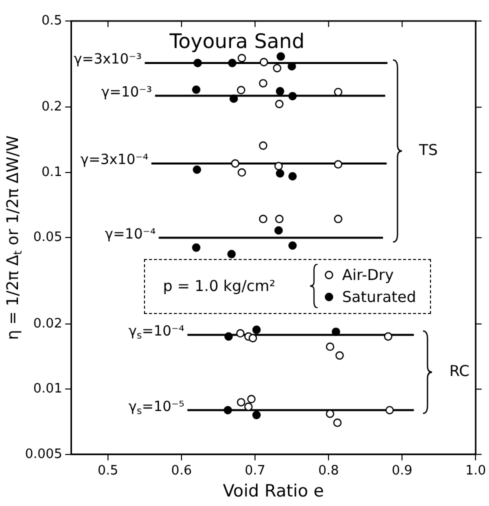 This screenshot has height=506, width=489. Describe the element at coordinates (255, 471) in the screenshot. I see `x-tick-label: 0.7` at that location.